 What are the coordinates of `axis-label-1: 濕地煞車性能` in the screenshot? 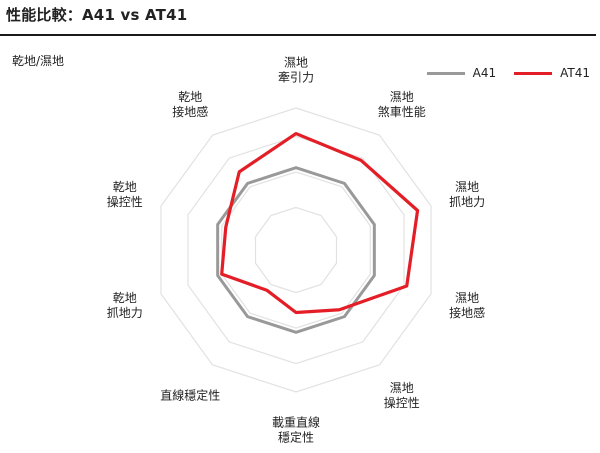 It's located at (402, 104).